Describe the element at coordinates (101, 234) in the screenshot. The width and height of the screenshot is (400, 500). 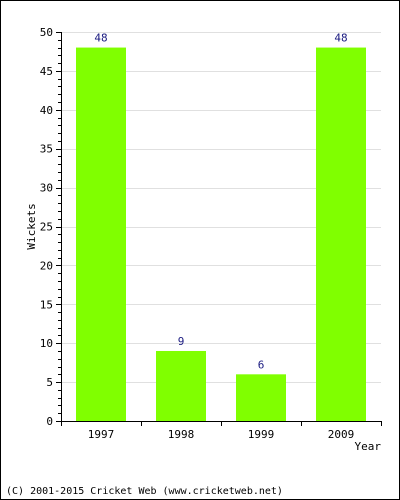
I see `bar-1997` at that location.